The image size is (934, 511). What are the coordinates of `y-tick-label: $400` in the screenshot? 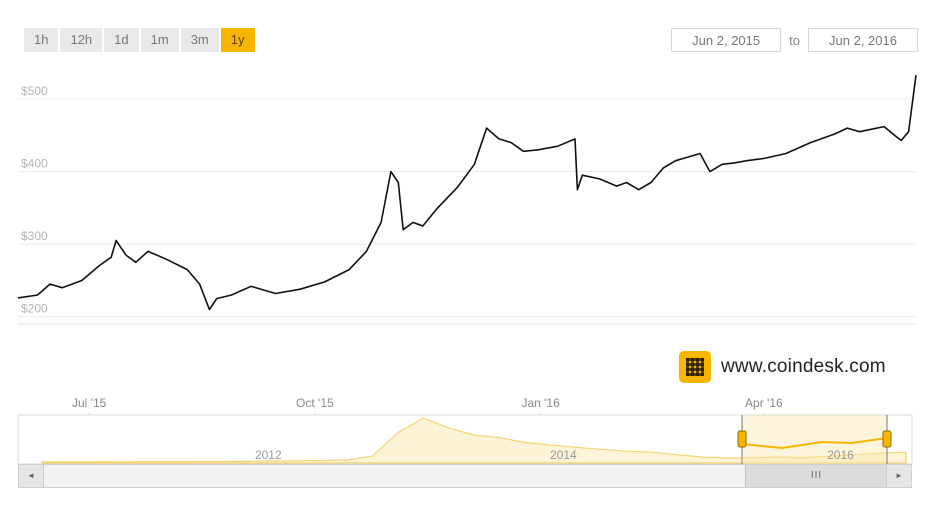 It's located at (34, 164).